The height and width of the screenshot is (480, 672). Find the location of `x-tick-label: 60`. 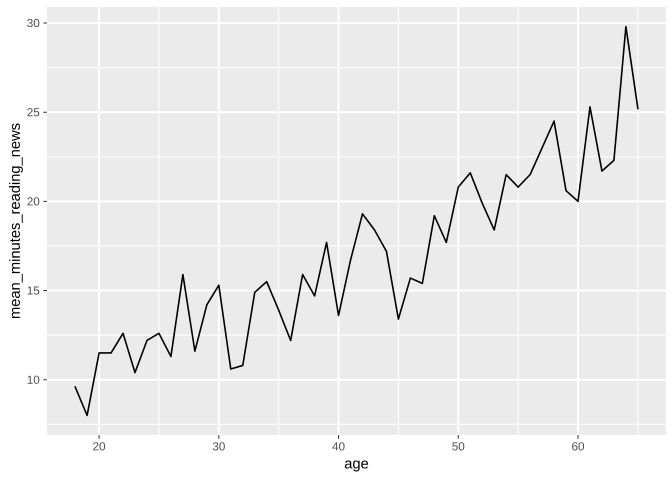

x-tick-label: 60 is located at coordinates (578, 446).